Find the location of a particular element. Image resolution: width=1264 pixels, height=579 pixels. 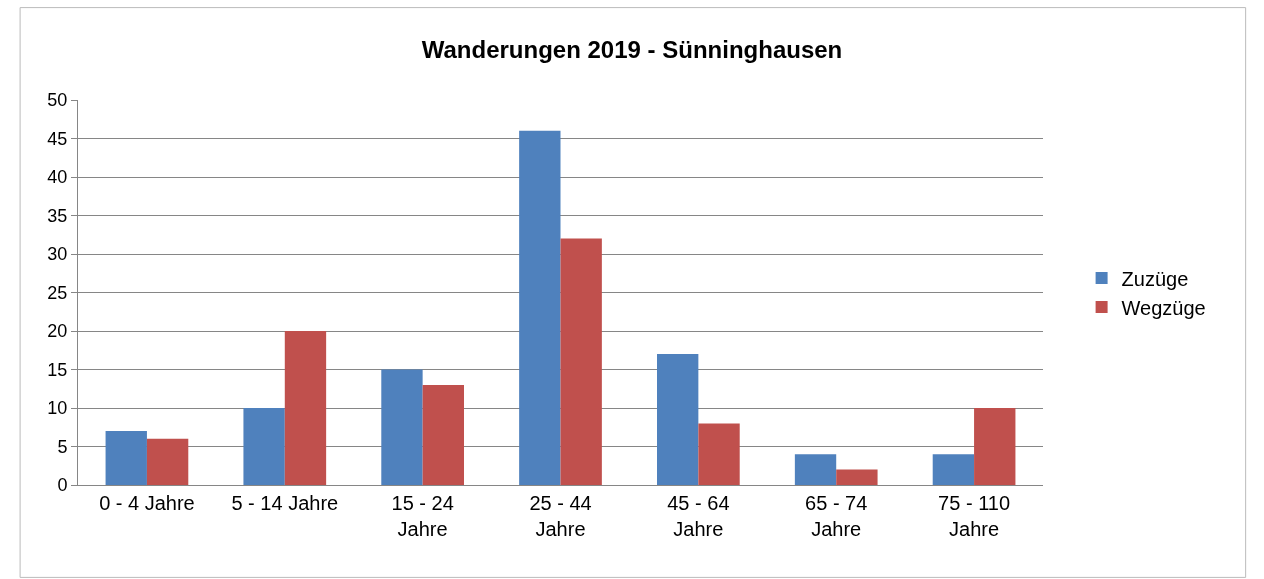

x-tick-label: 5 - 14 Jahre is located at coordinates (285, 503).